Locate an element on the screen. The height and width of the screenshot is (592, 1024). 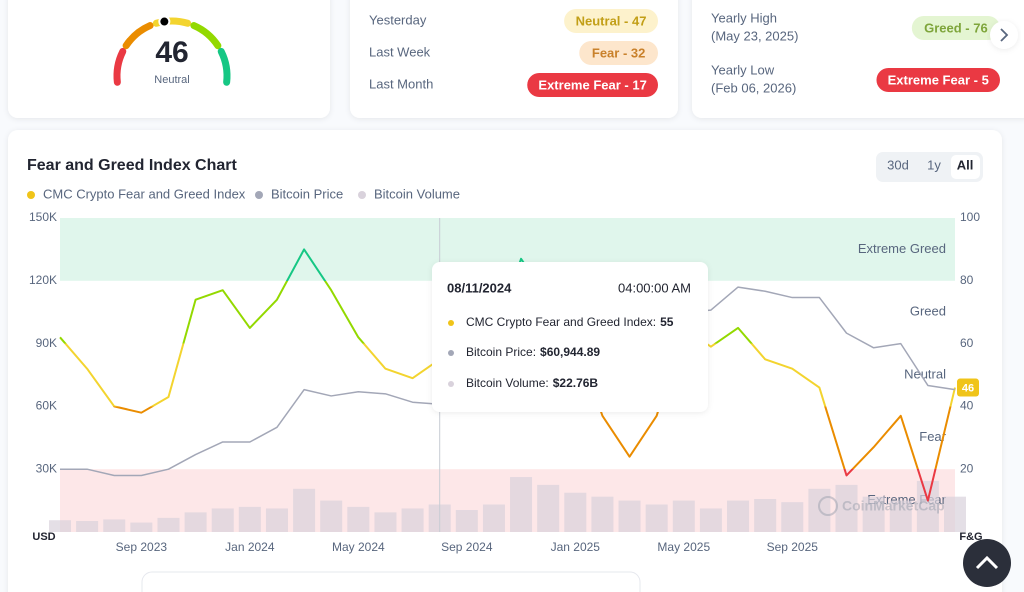
x-tick-label: Jan 2025 is located at coordinates (576, 547).